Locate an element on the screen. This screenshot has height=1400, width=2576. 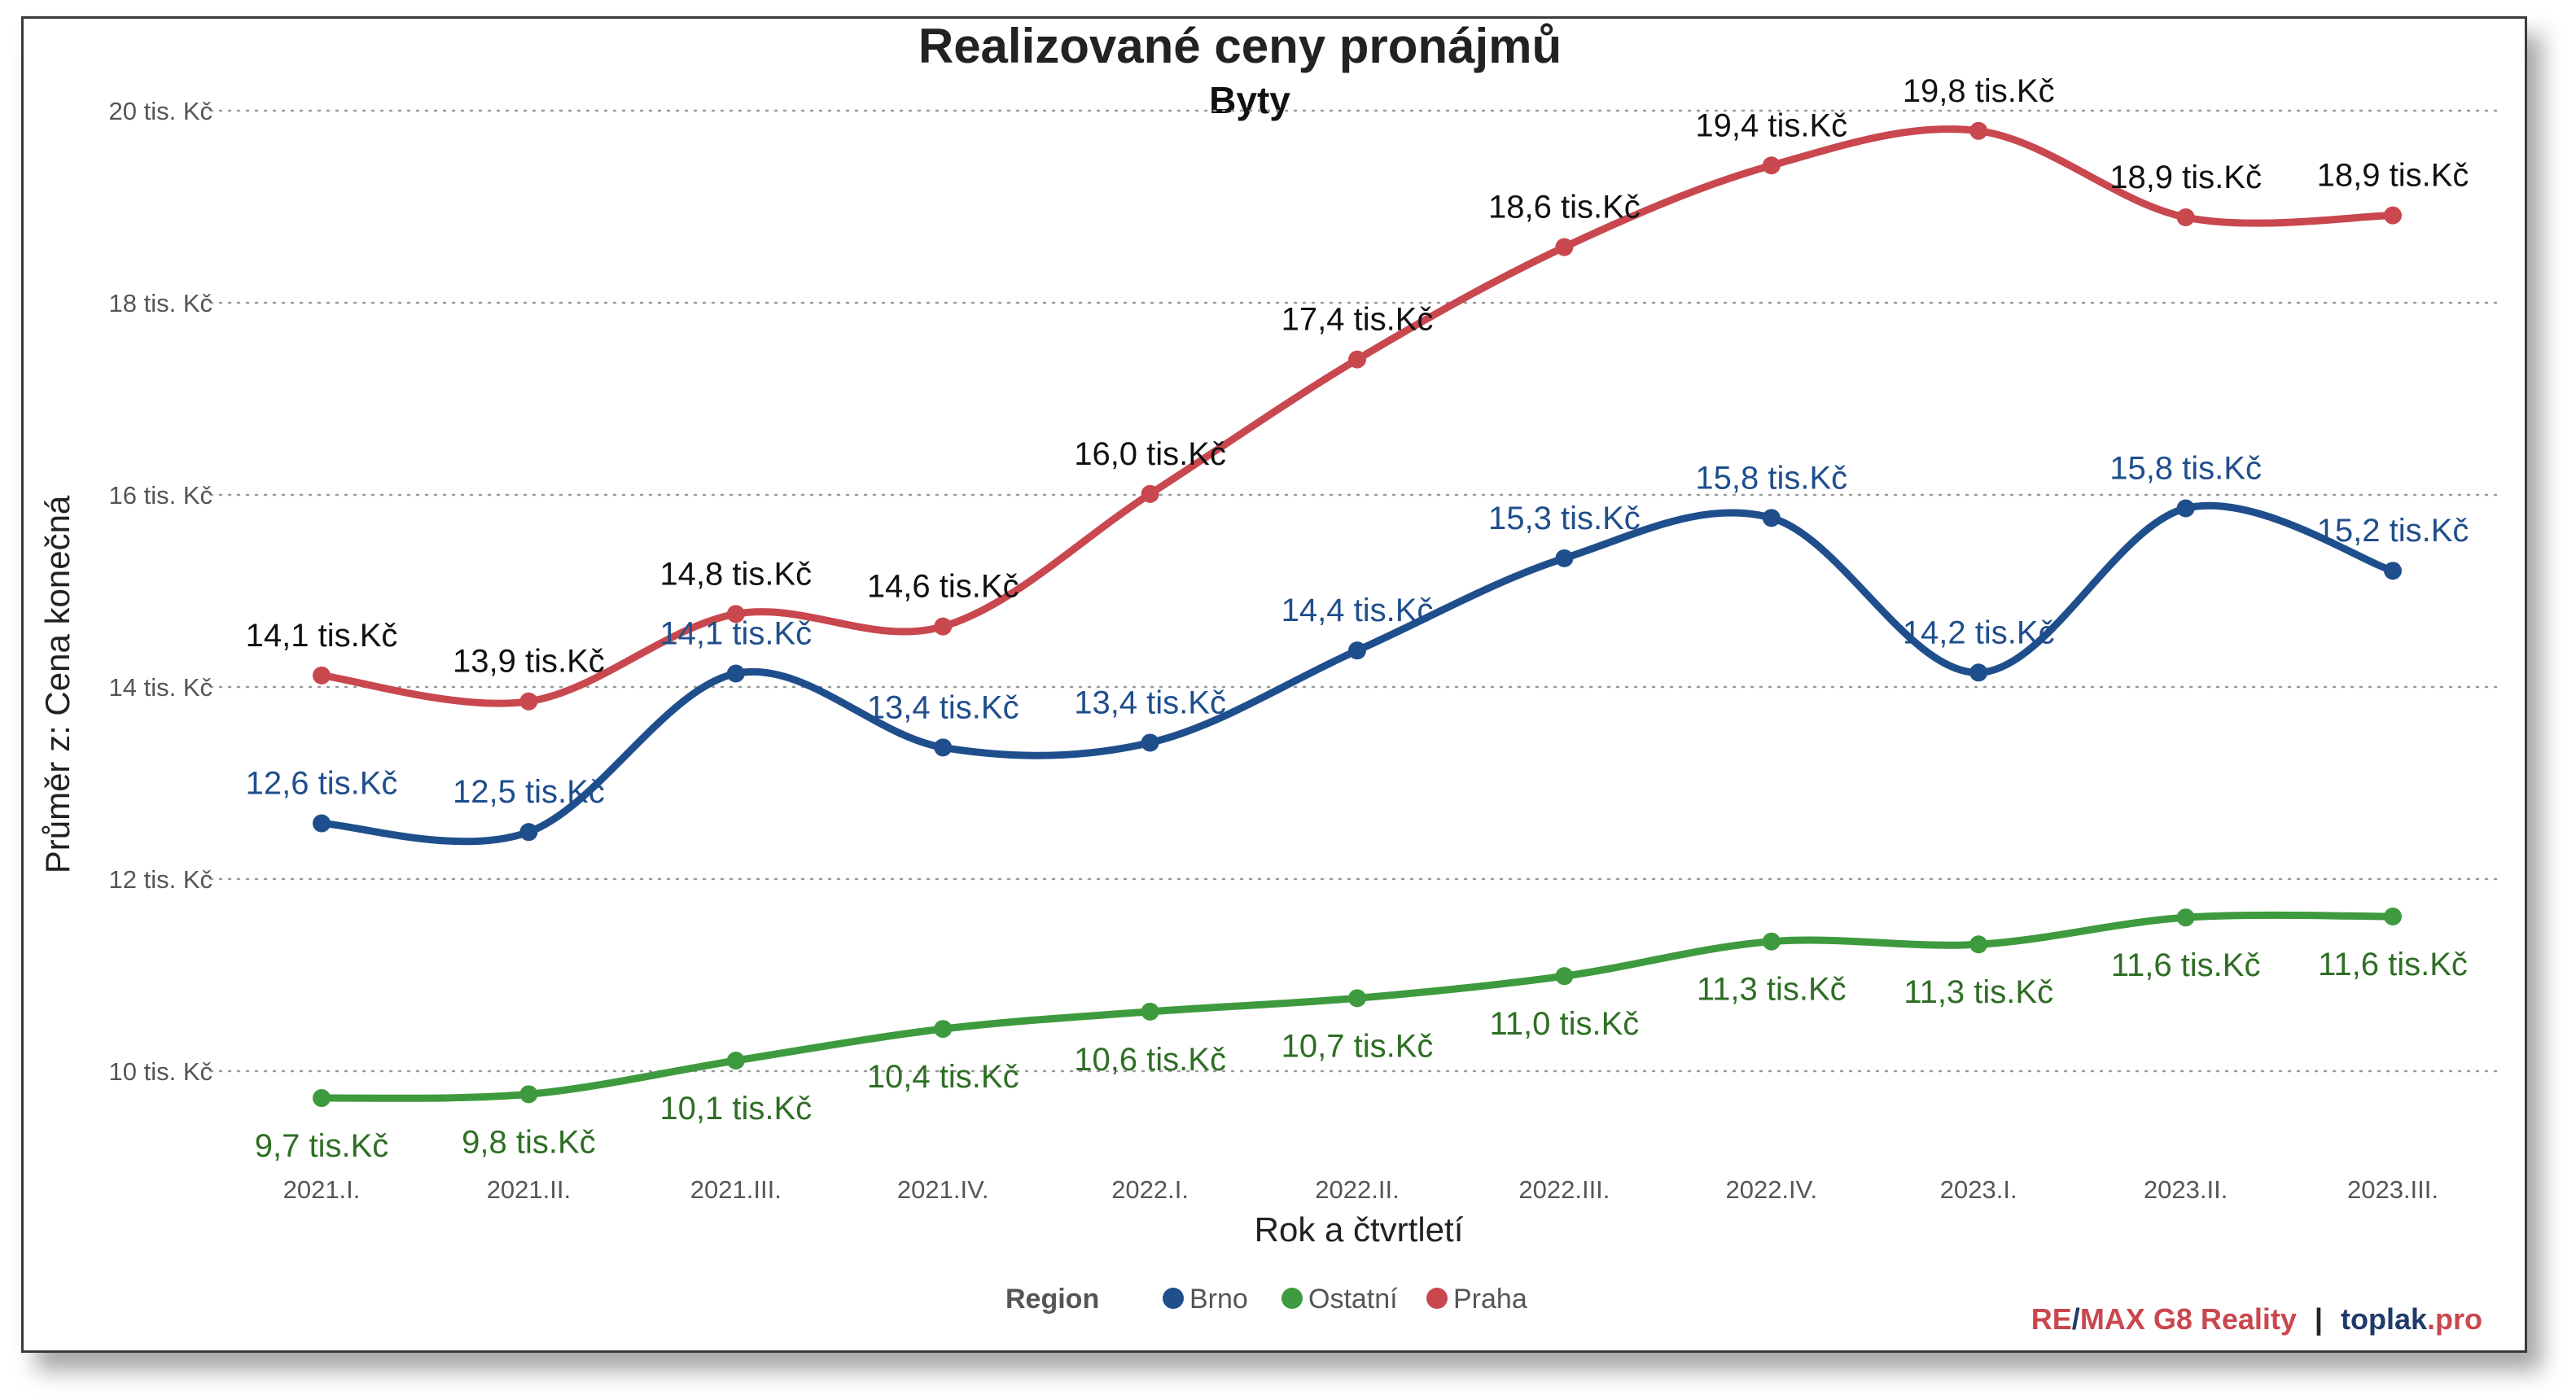
data-label-praha: 14,8 tis.Kč is located at coordinates (735, 574).